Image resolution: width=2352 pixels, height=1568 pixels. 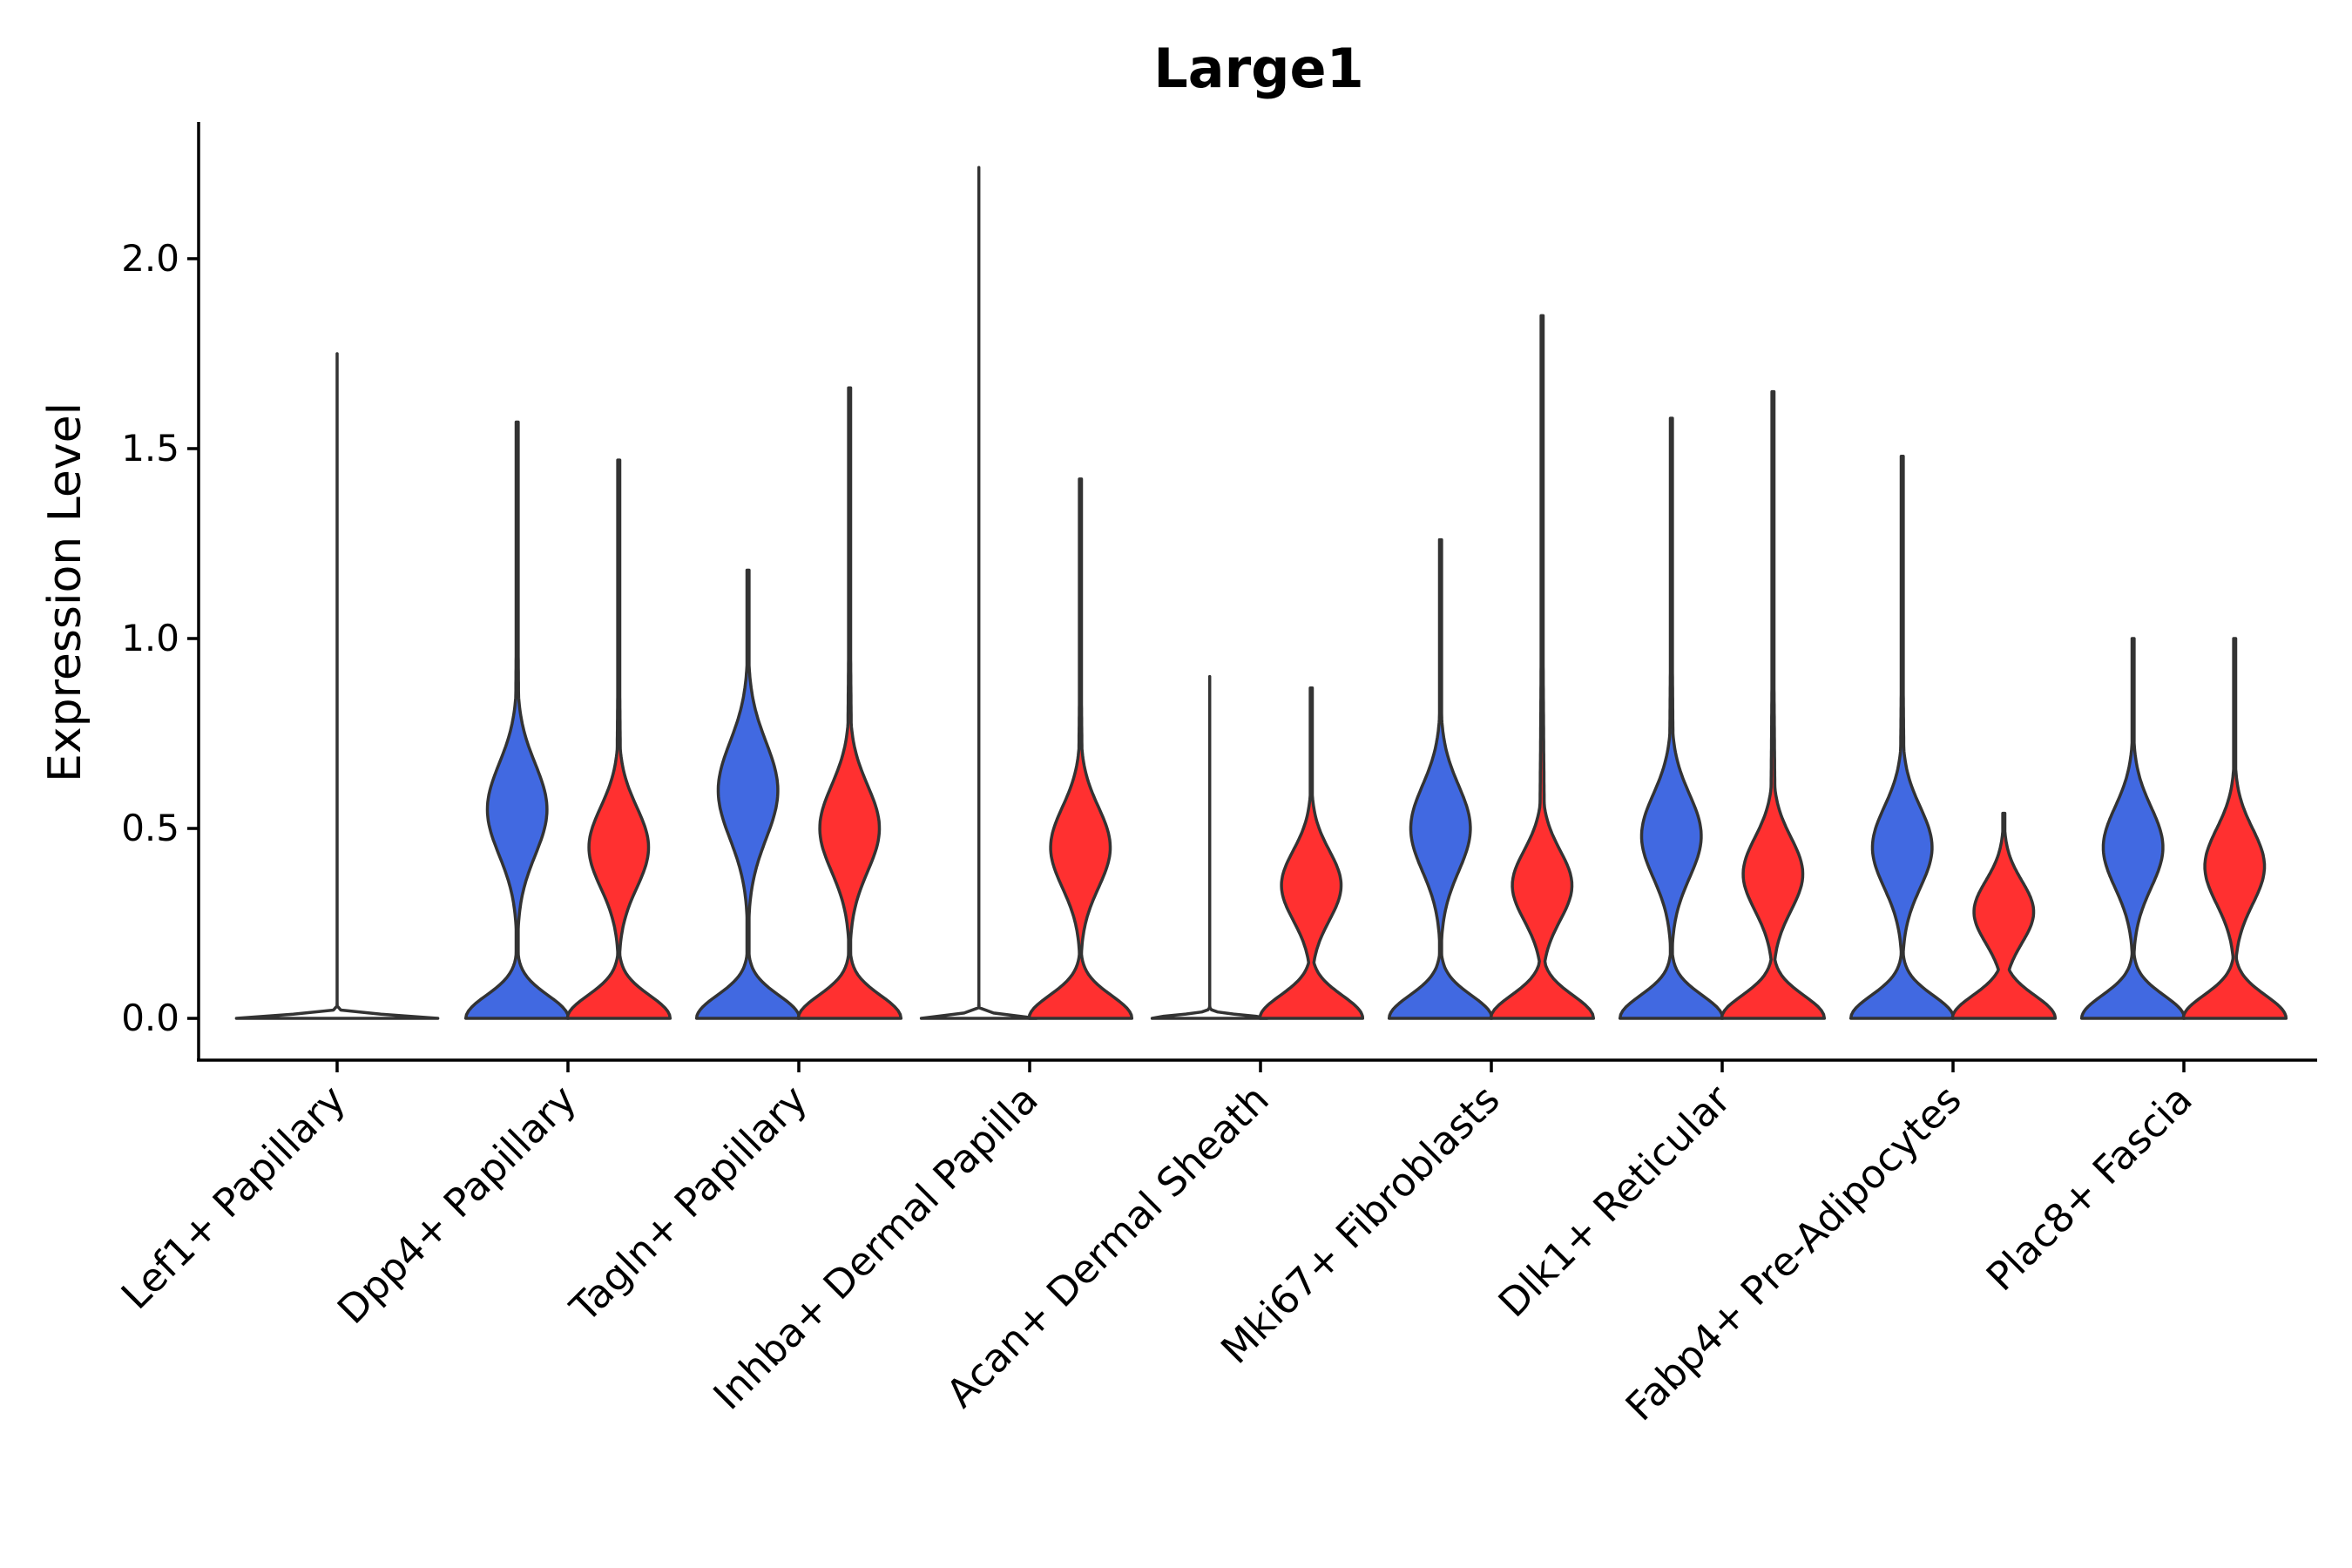 I want to click on x-category-label: Dpp4+ Papillary, so click(x=456, y=1204).